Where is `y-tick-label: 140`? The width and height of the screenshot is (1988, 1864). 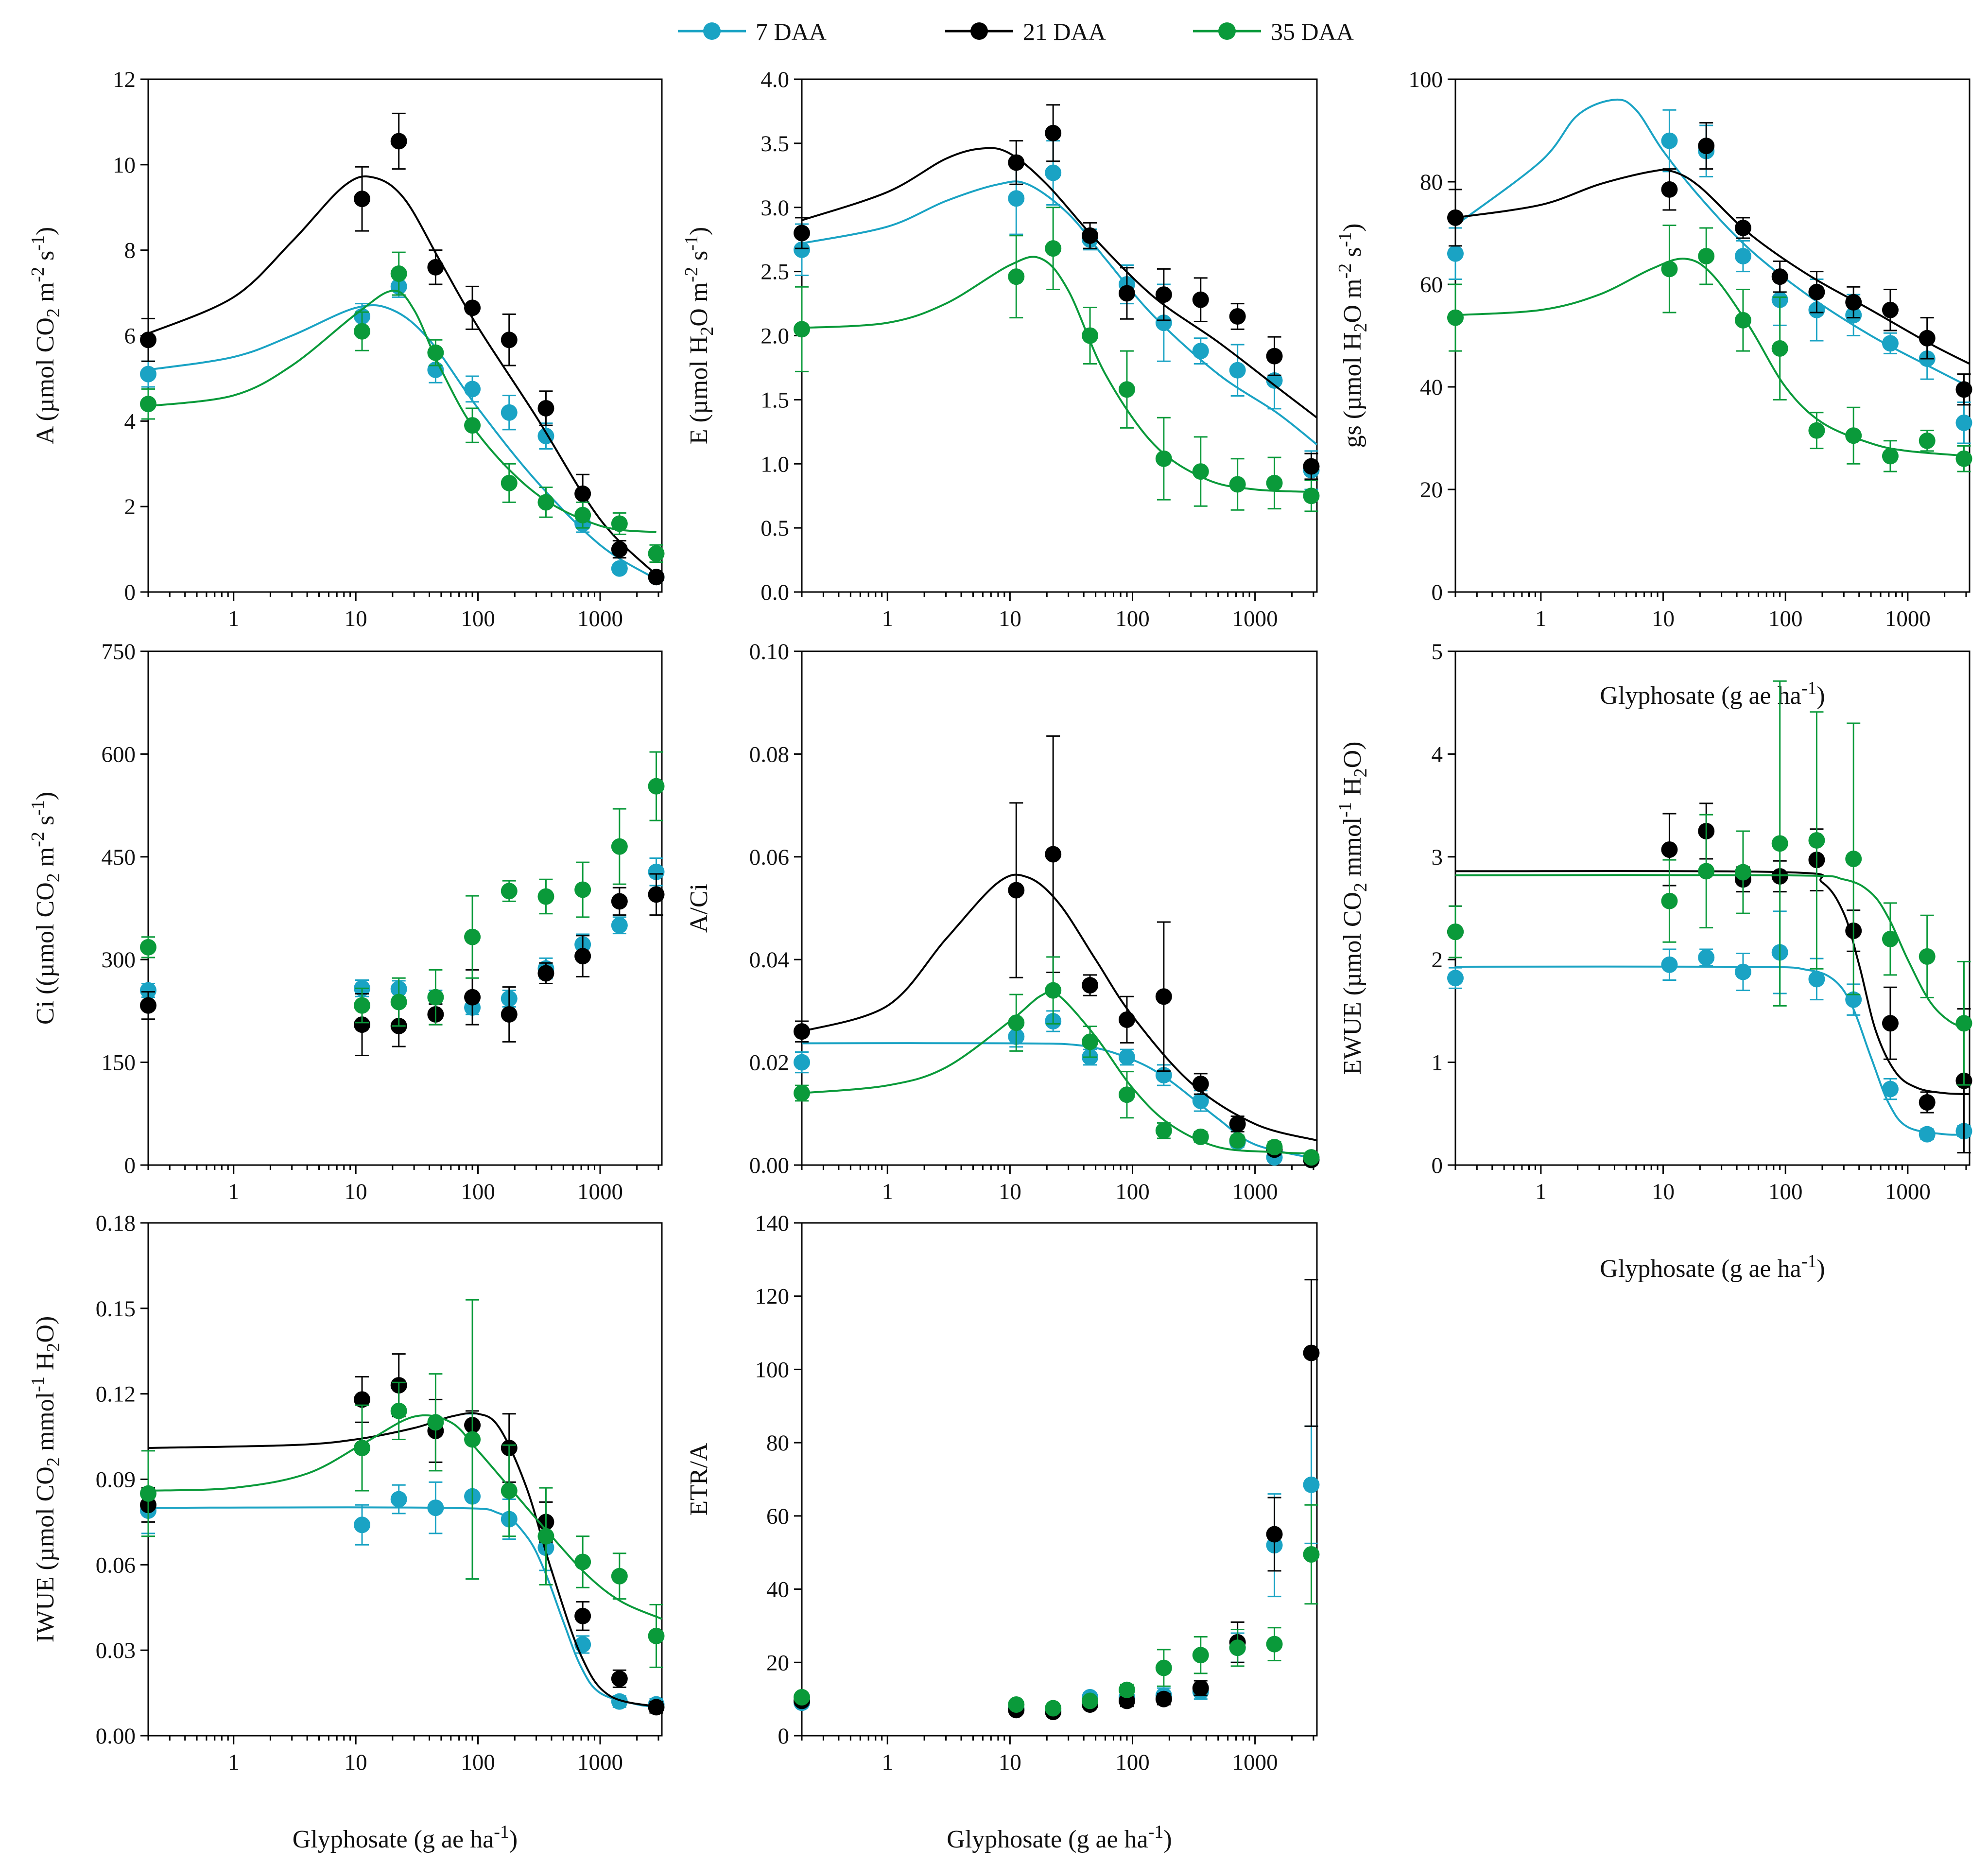
y-tick-label: 140 is located at coordinates (772, 1223).